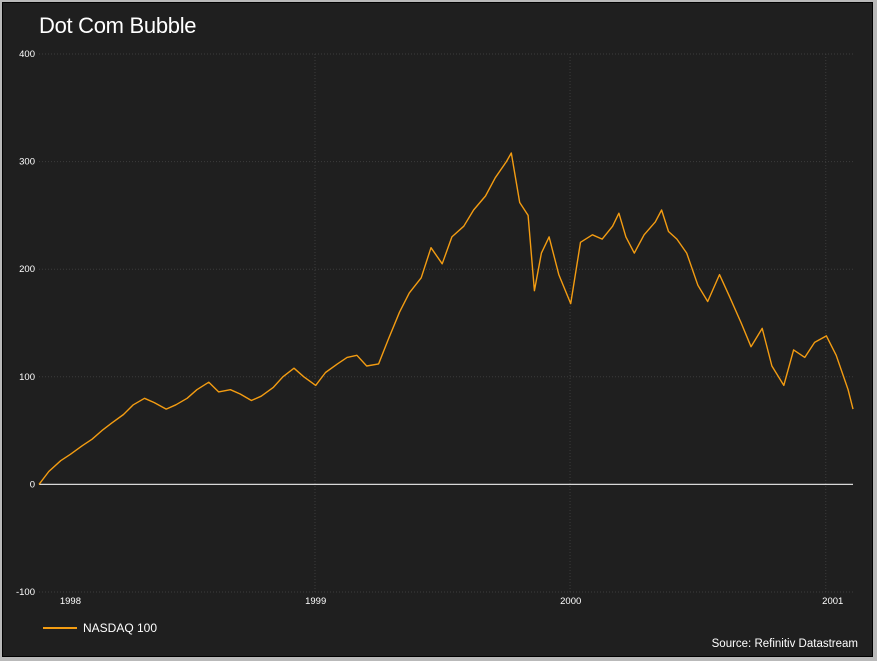  I want to click on y-tick-label: 100, so click(27, 377).